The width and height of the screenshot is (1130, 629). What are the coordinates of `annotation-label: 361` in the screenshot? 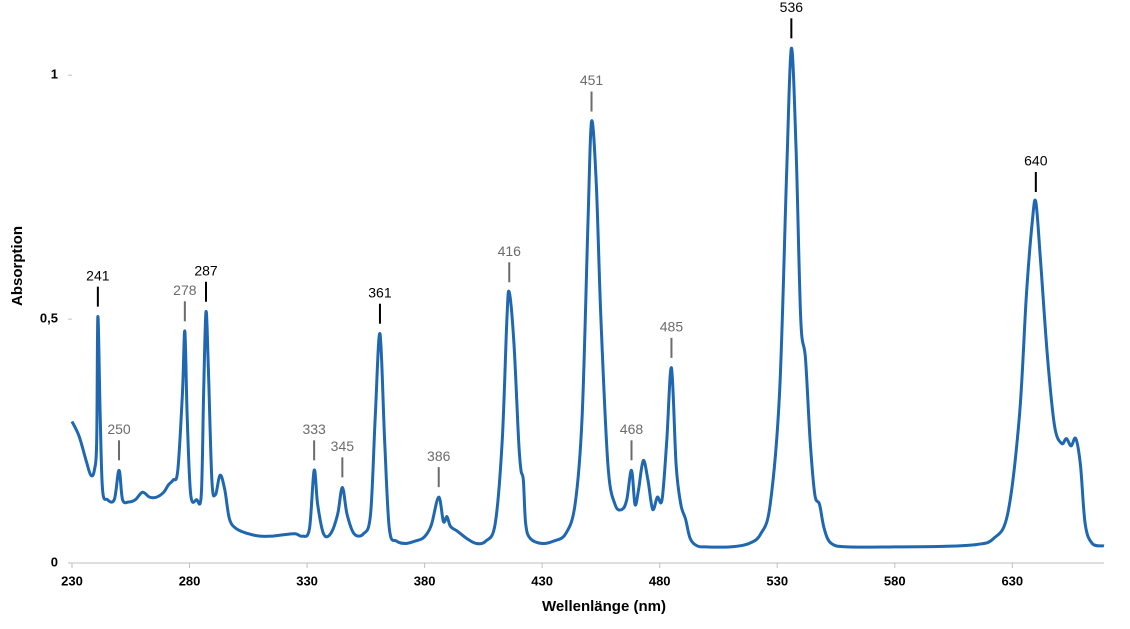 It's located at (380, 292).